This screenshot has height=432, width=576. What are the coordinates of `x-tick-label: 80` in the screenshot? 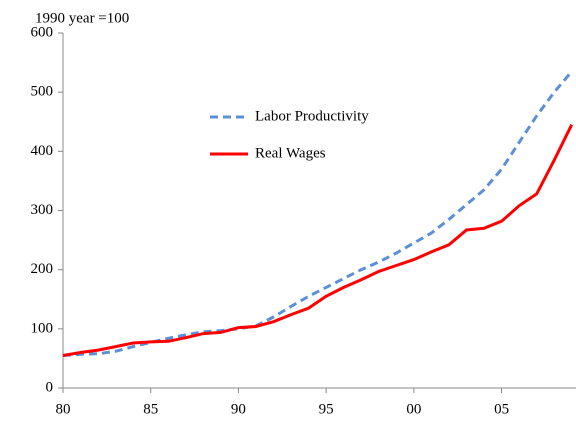 It's located at (63, 409).